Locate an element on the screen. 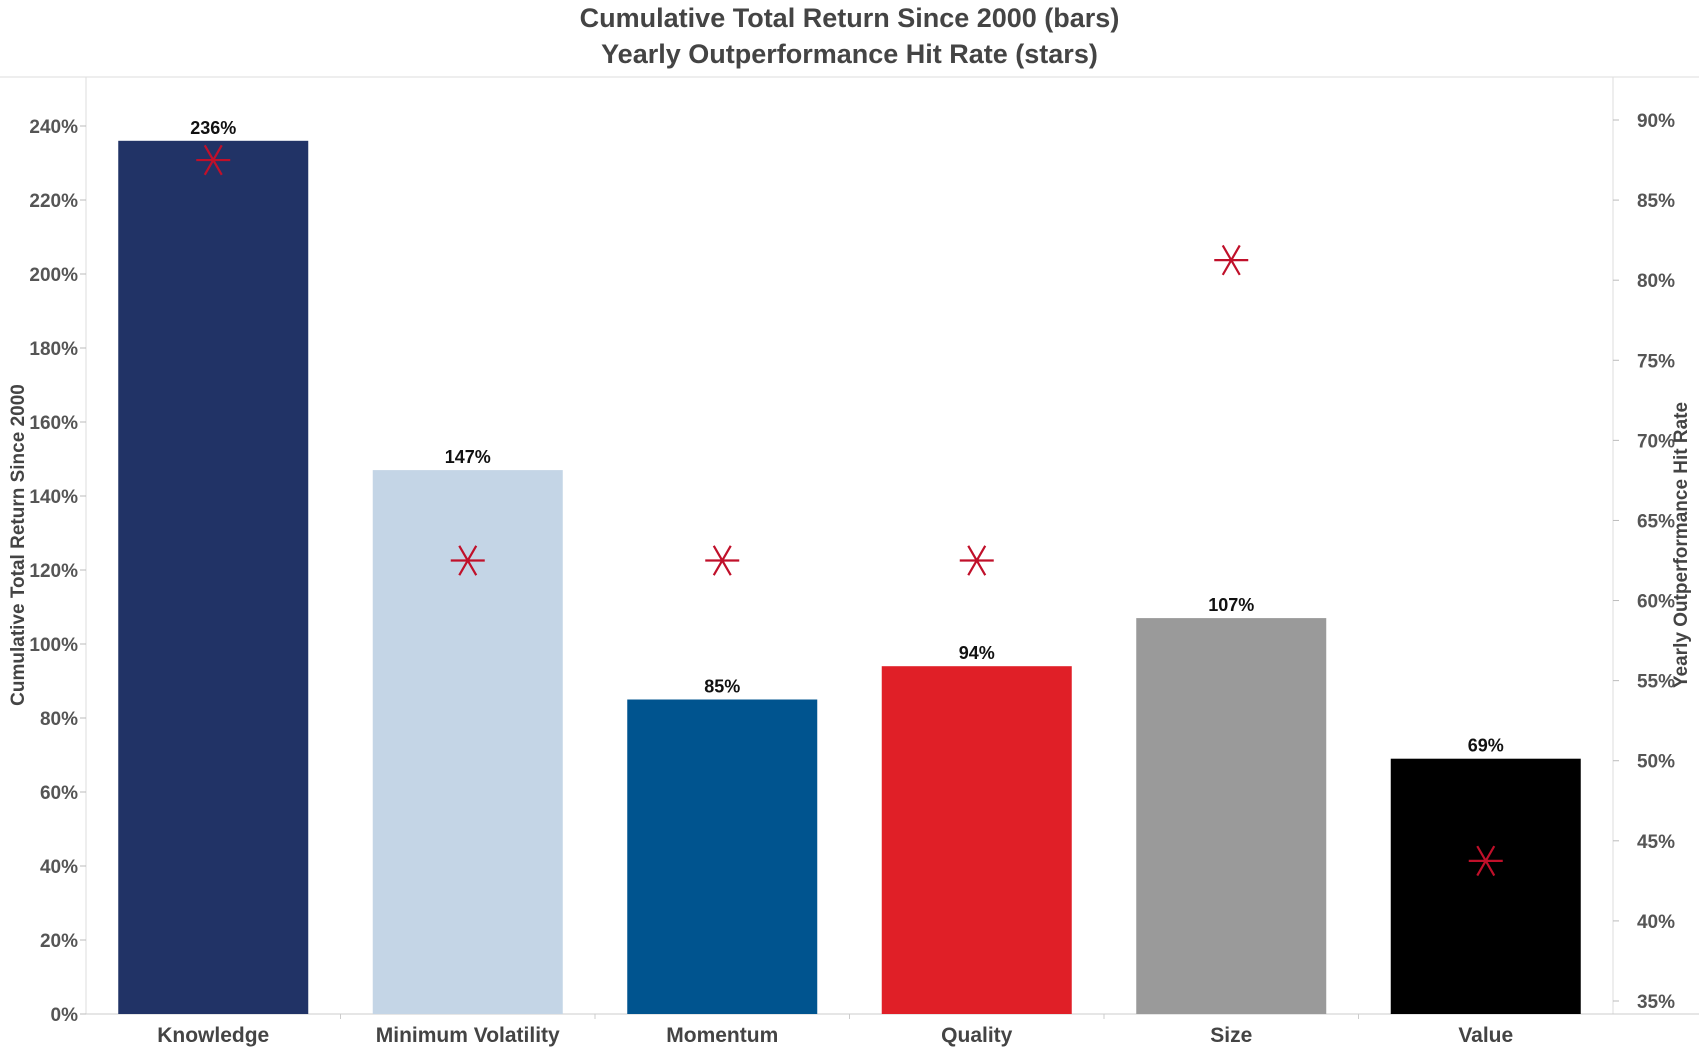  y-tick-label: 220% is located at coordinates (53, 201).